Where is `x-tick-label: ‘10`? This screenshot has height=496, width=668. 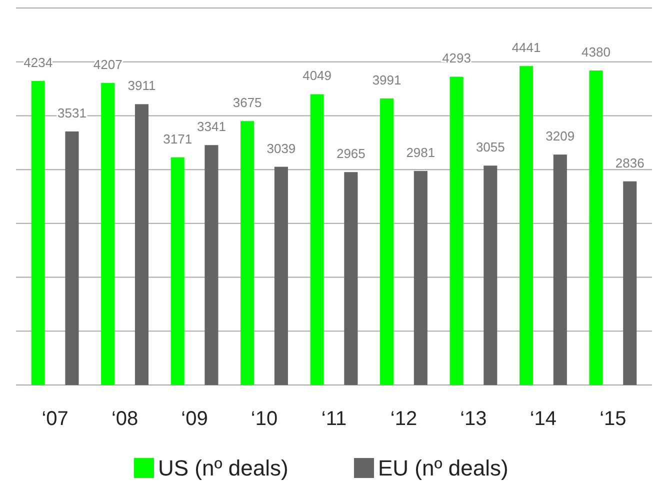 x-tick-label: ‘10 is located at coordinates (264, 419).